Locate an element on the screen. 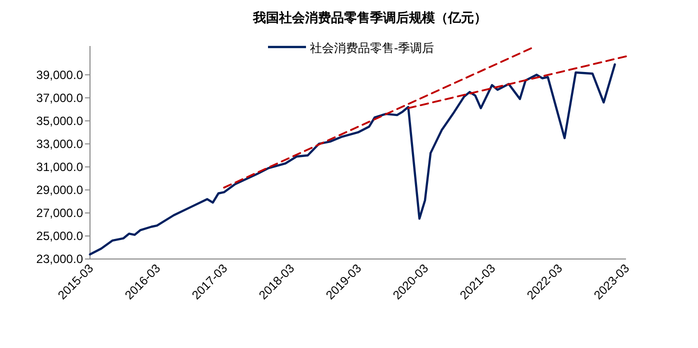  y-tick-label: 31,000.0 is located at coordinates (60, 167).